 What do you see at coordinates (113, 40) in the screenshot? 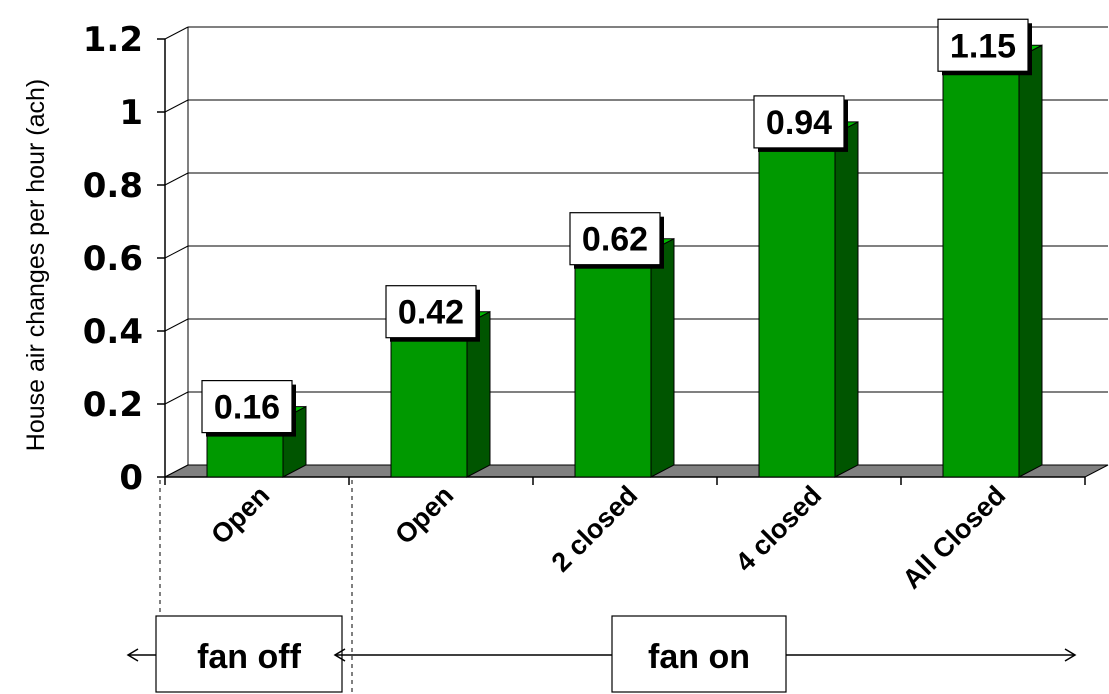
I see `y-tick-label: 1.2` at bounding box center [113, 40].